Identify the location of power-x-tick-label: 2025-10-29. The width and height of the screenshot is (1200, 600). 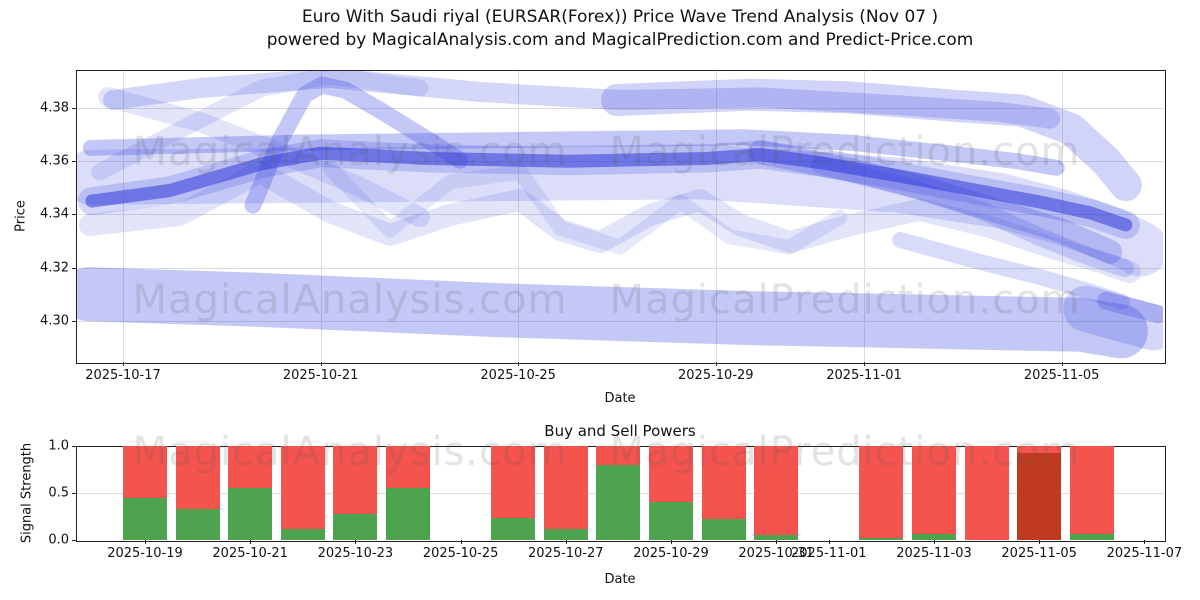
(671, 553).